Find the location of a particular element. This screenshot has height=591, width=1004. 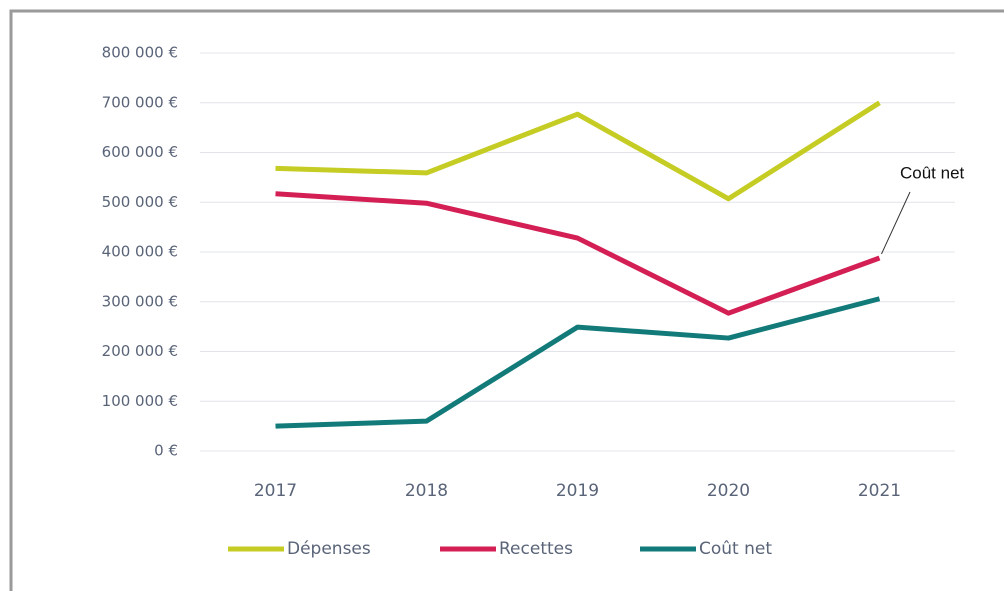

y-tick-label: 800 000 € is located at coordinates (140, 53).